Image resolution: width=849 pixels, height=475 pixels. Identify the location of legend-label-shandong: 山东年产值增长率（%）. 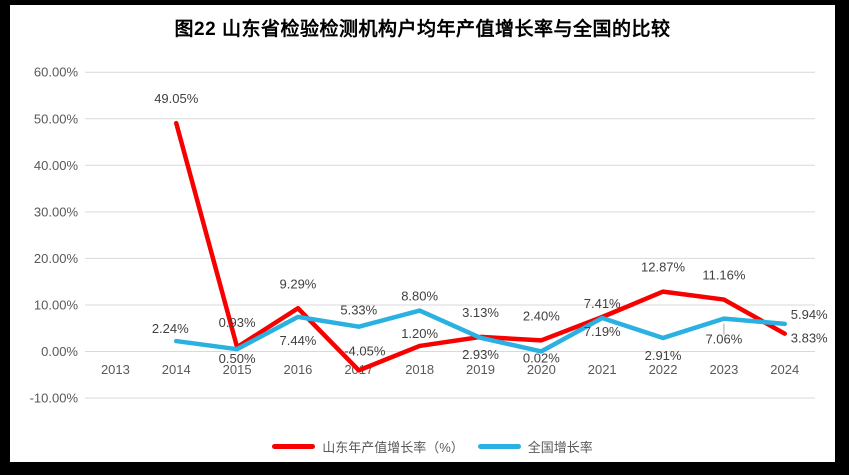
(393, 447).